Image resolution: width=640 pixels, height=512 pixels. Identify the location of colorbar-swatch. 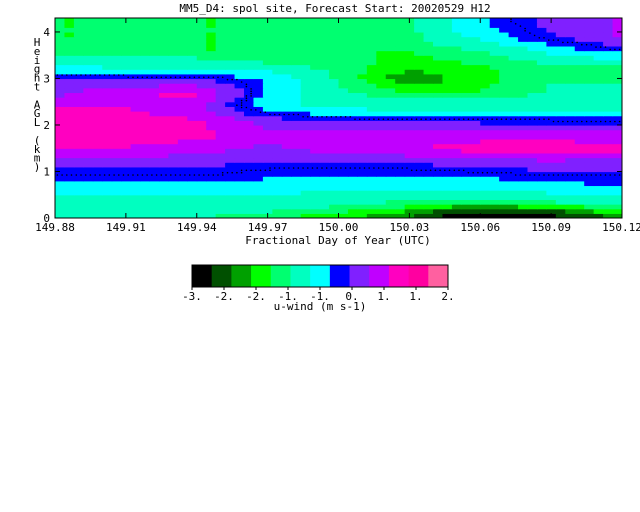
(320, 276).